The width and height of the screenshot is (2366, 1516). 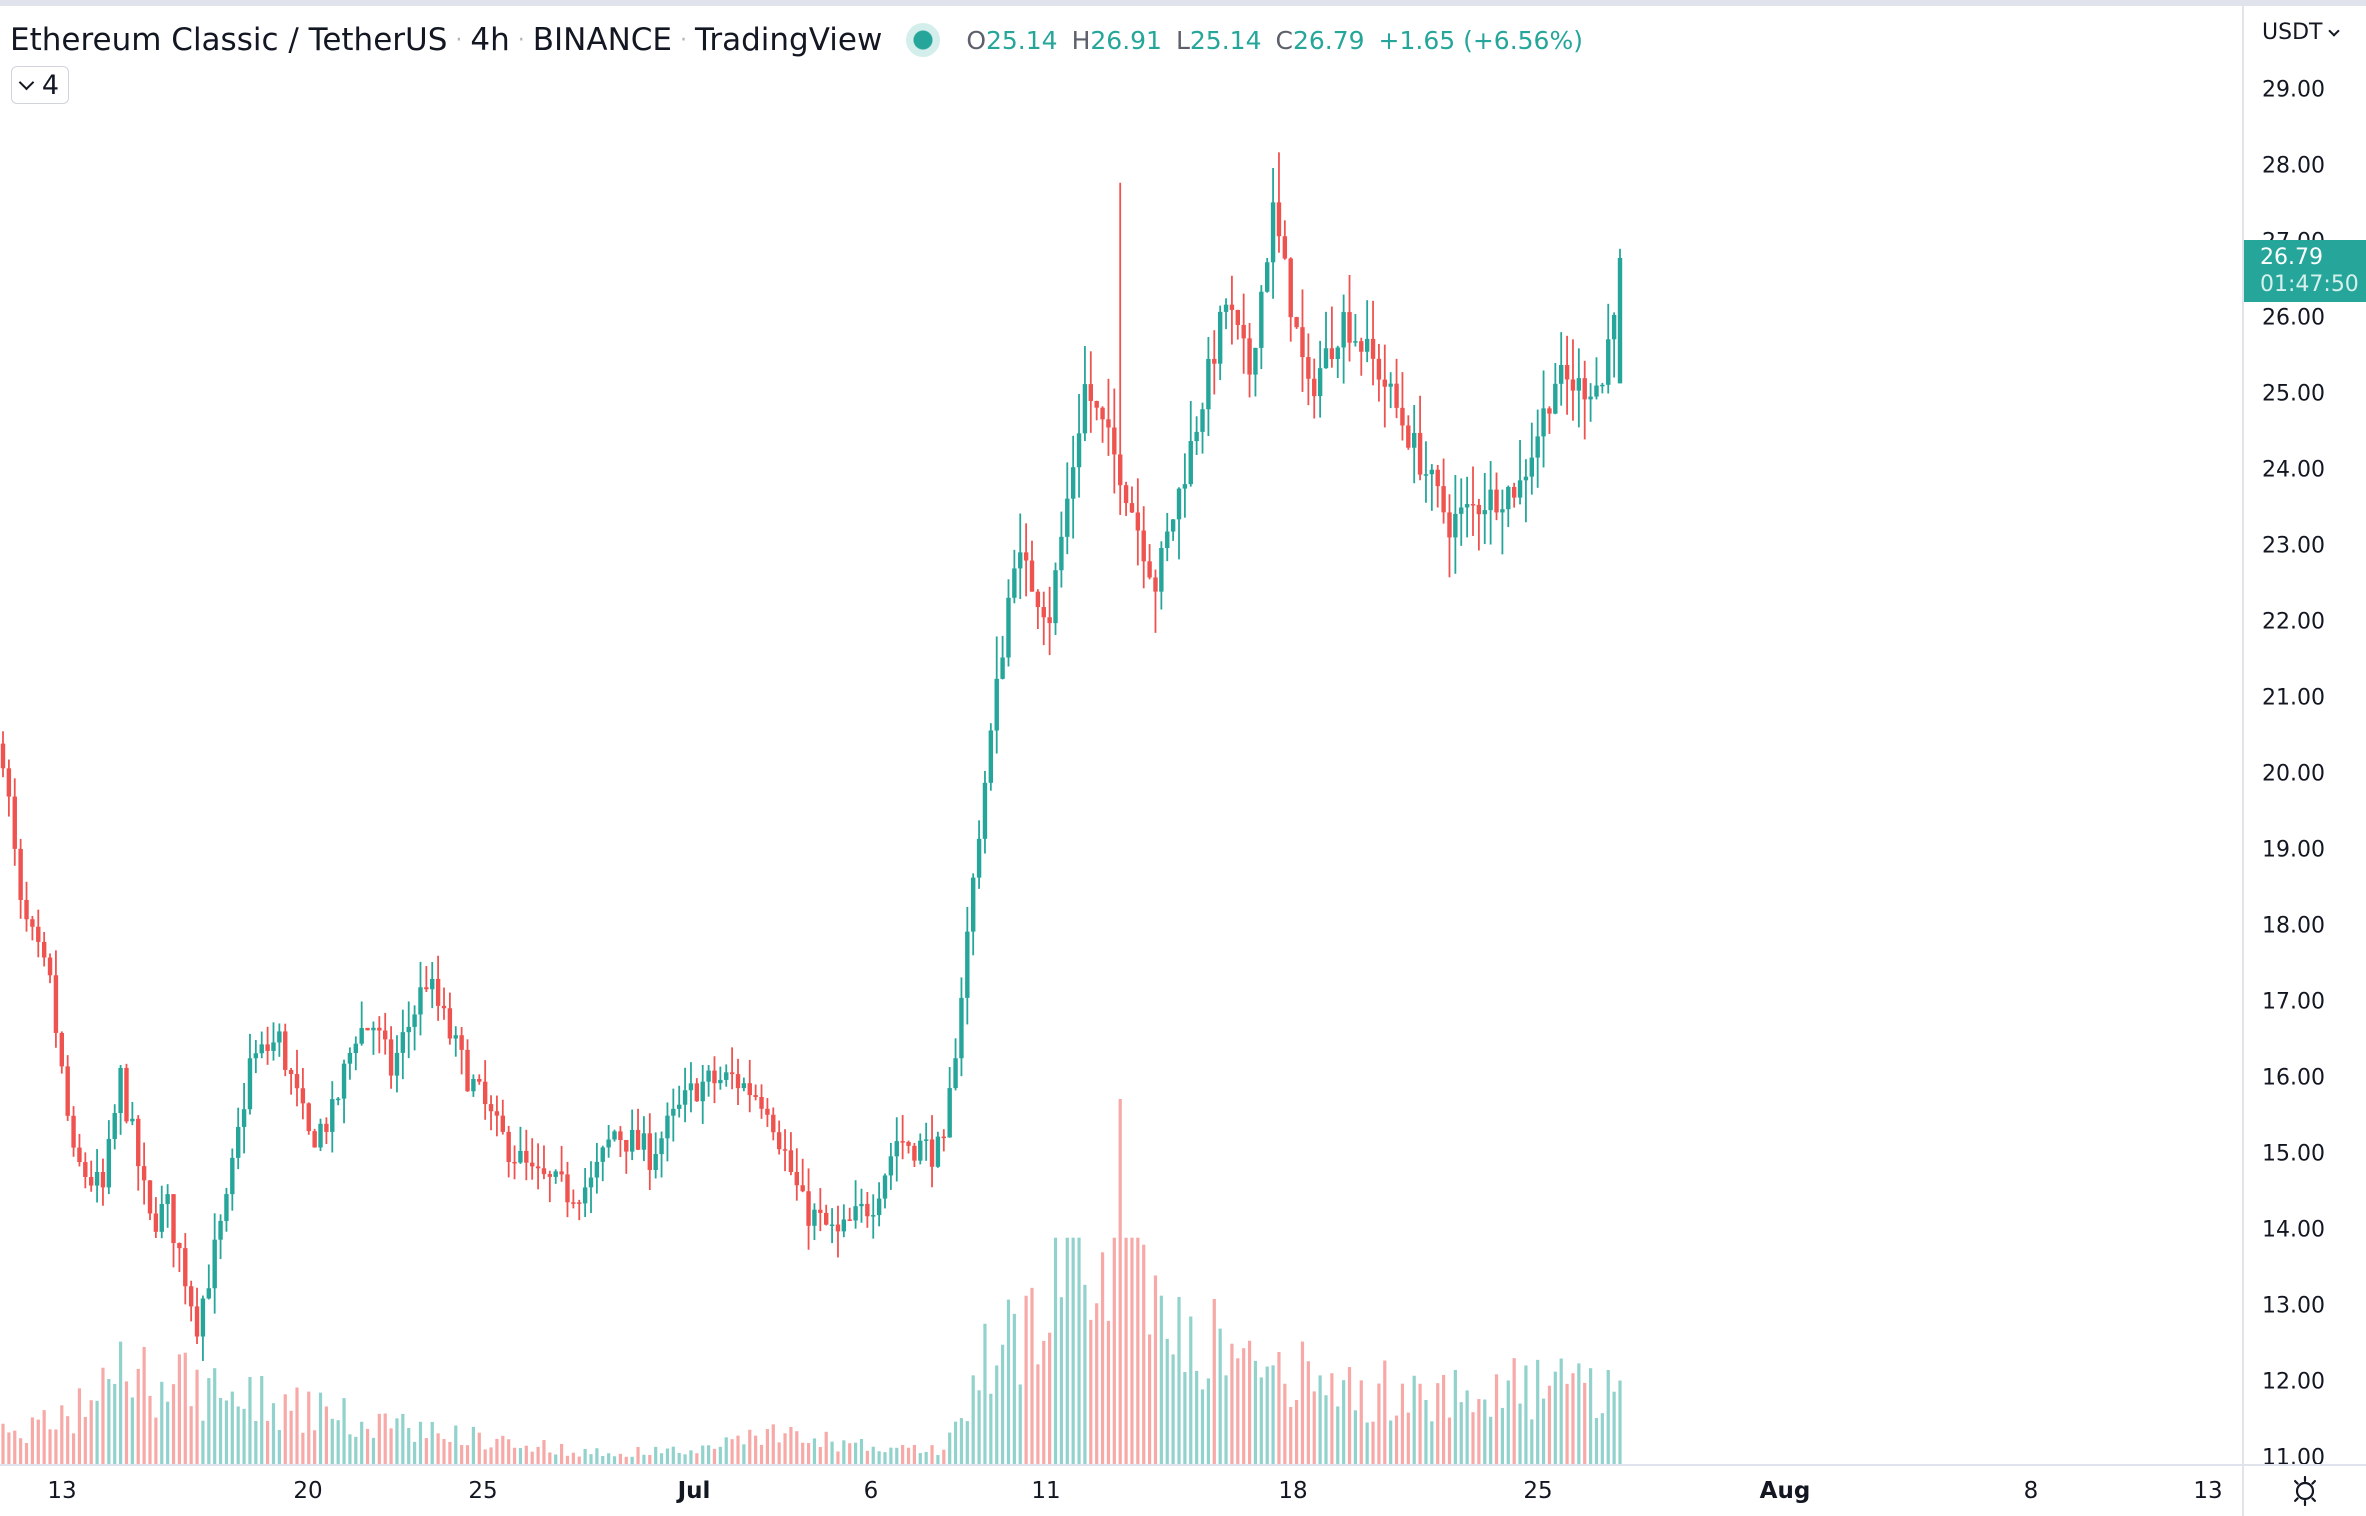 What do you see at coordinates (40, 85) in the screenshot?
I see `indicators-collapse-button: 4` at bounding box center [40, 85].